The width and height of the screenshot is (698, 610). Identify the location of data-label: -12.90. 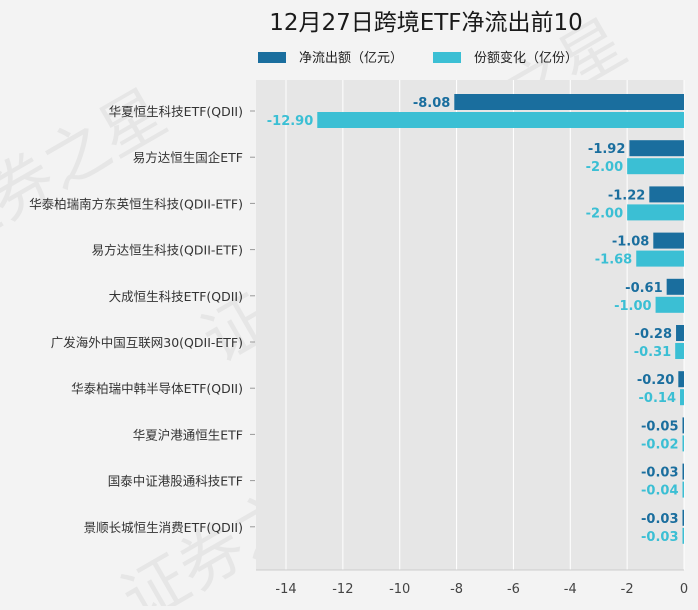
(290, 121).